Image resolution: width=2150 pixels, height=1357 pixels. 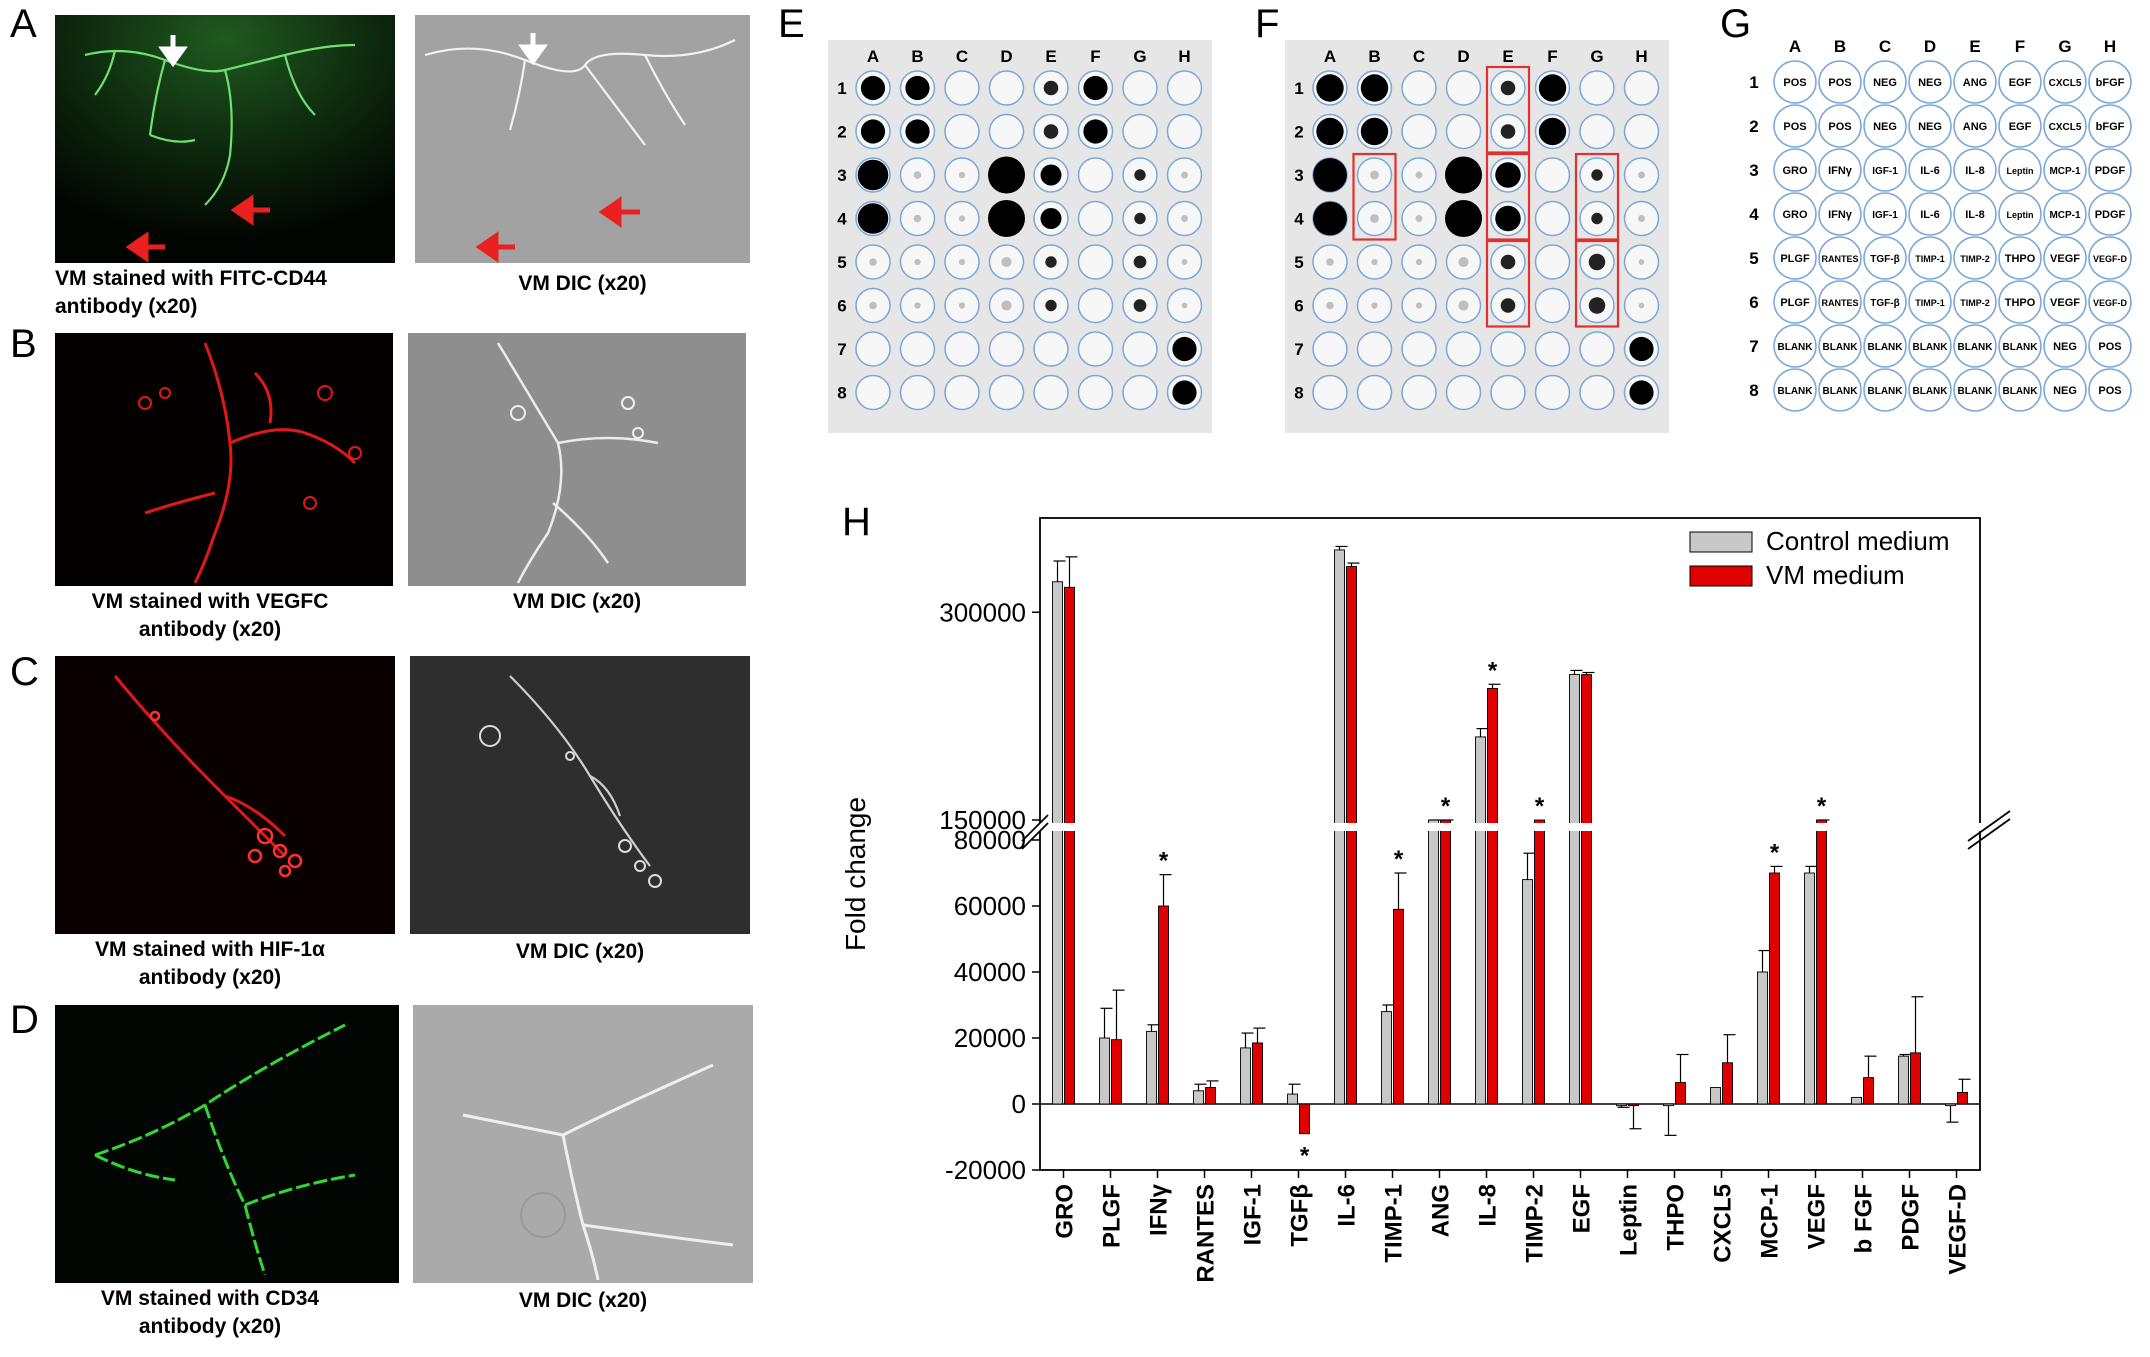 I want to click on array-e-col-label-b: B, so click(x=917, y=56).